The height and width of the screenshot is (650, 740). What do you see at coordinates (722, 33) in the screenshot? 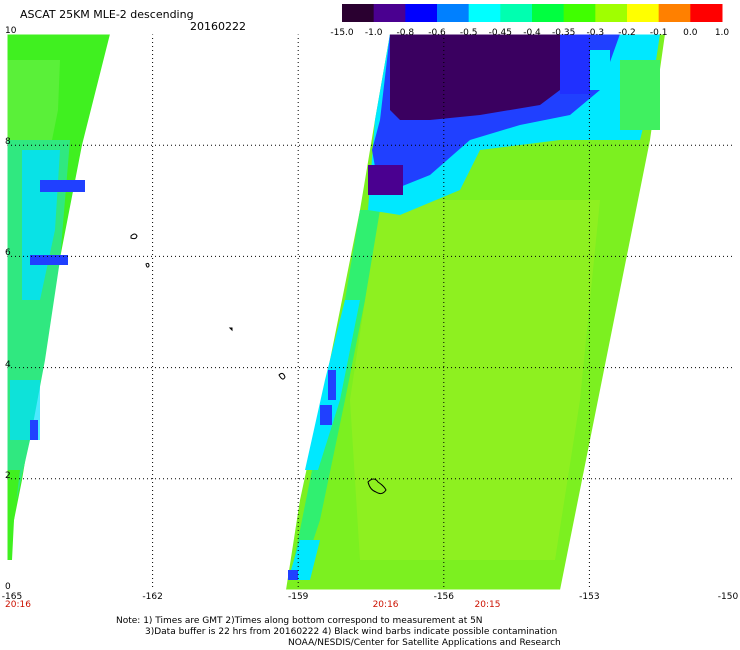
I see `colorbar-tick-label: 1.0` at bounding box center [722, 33].